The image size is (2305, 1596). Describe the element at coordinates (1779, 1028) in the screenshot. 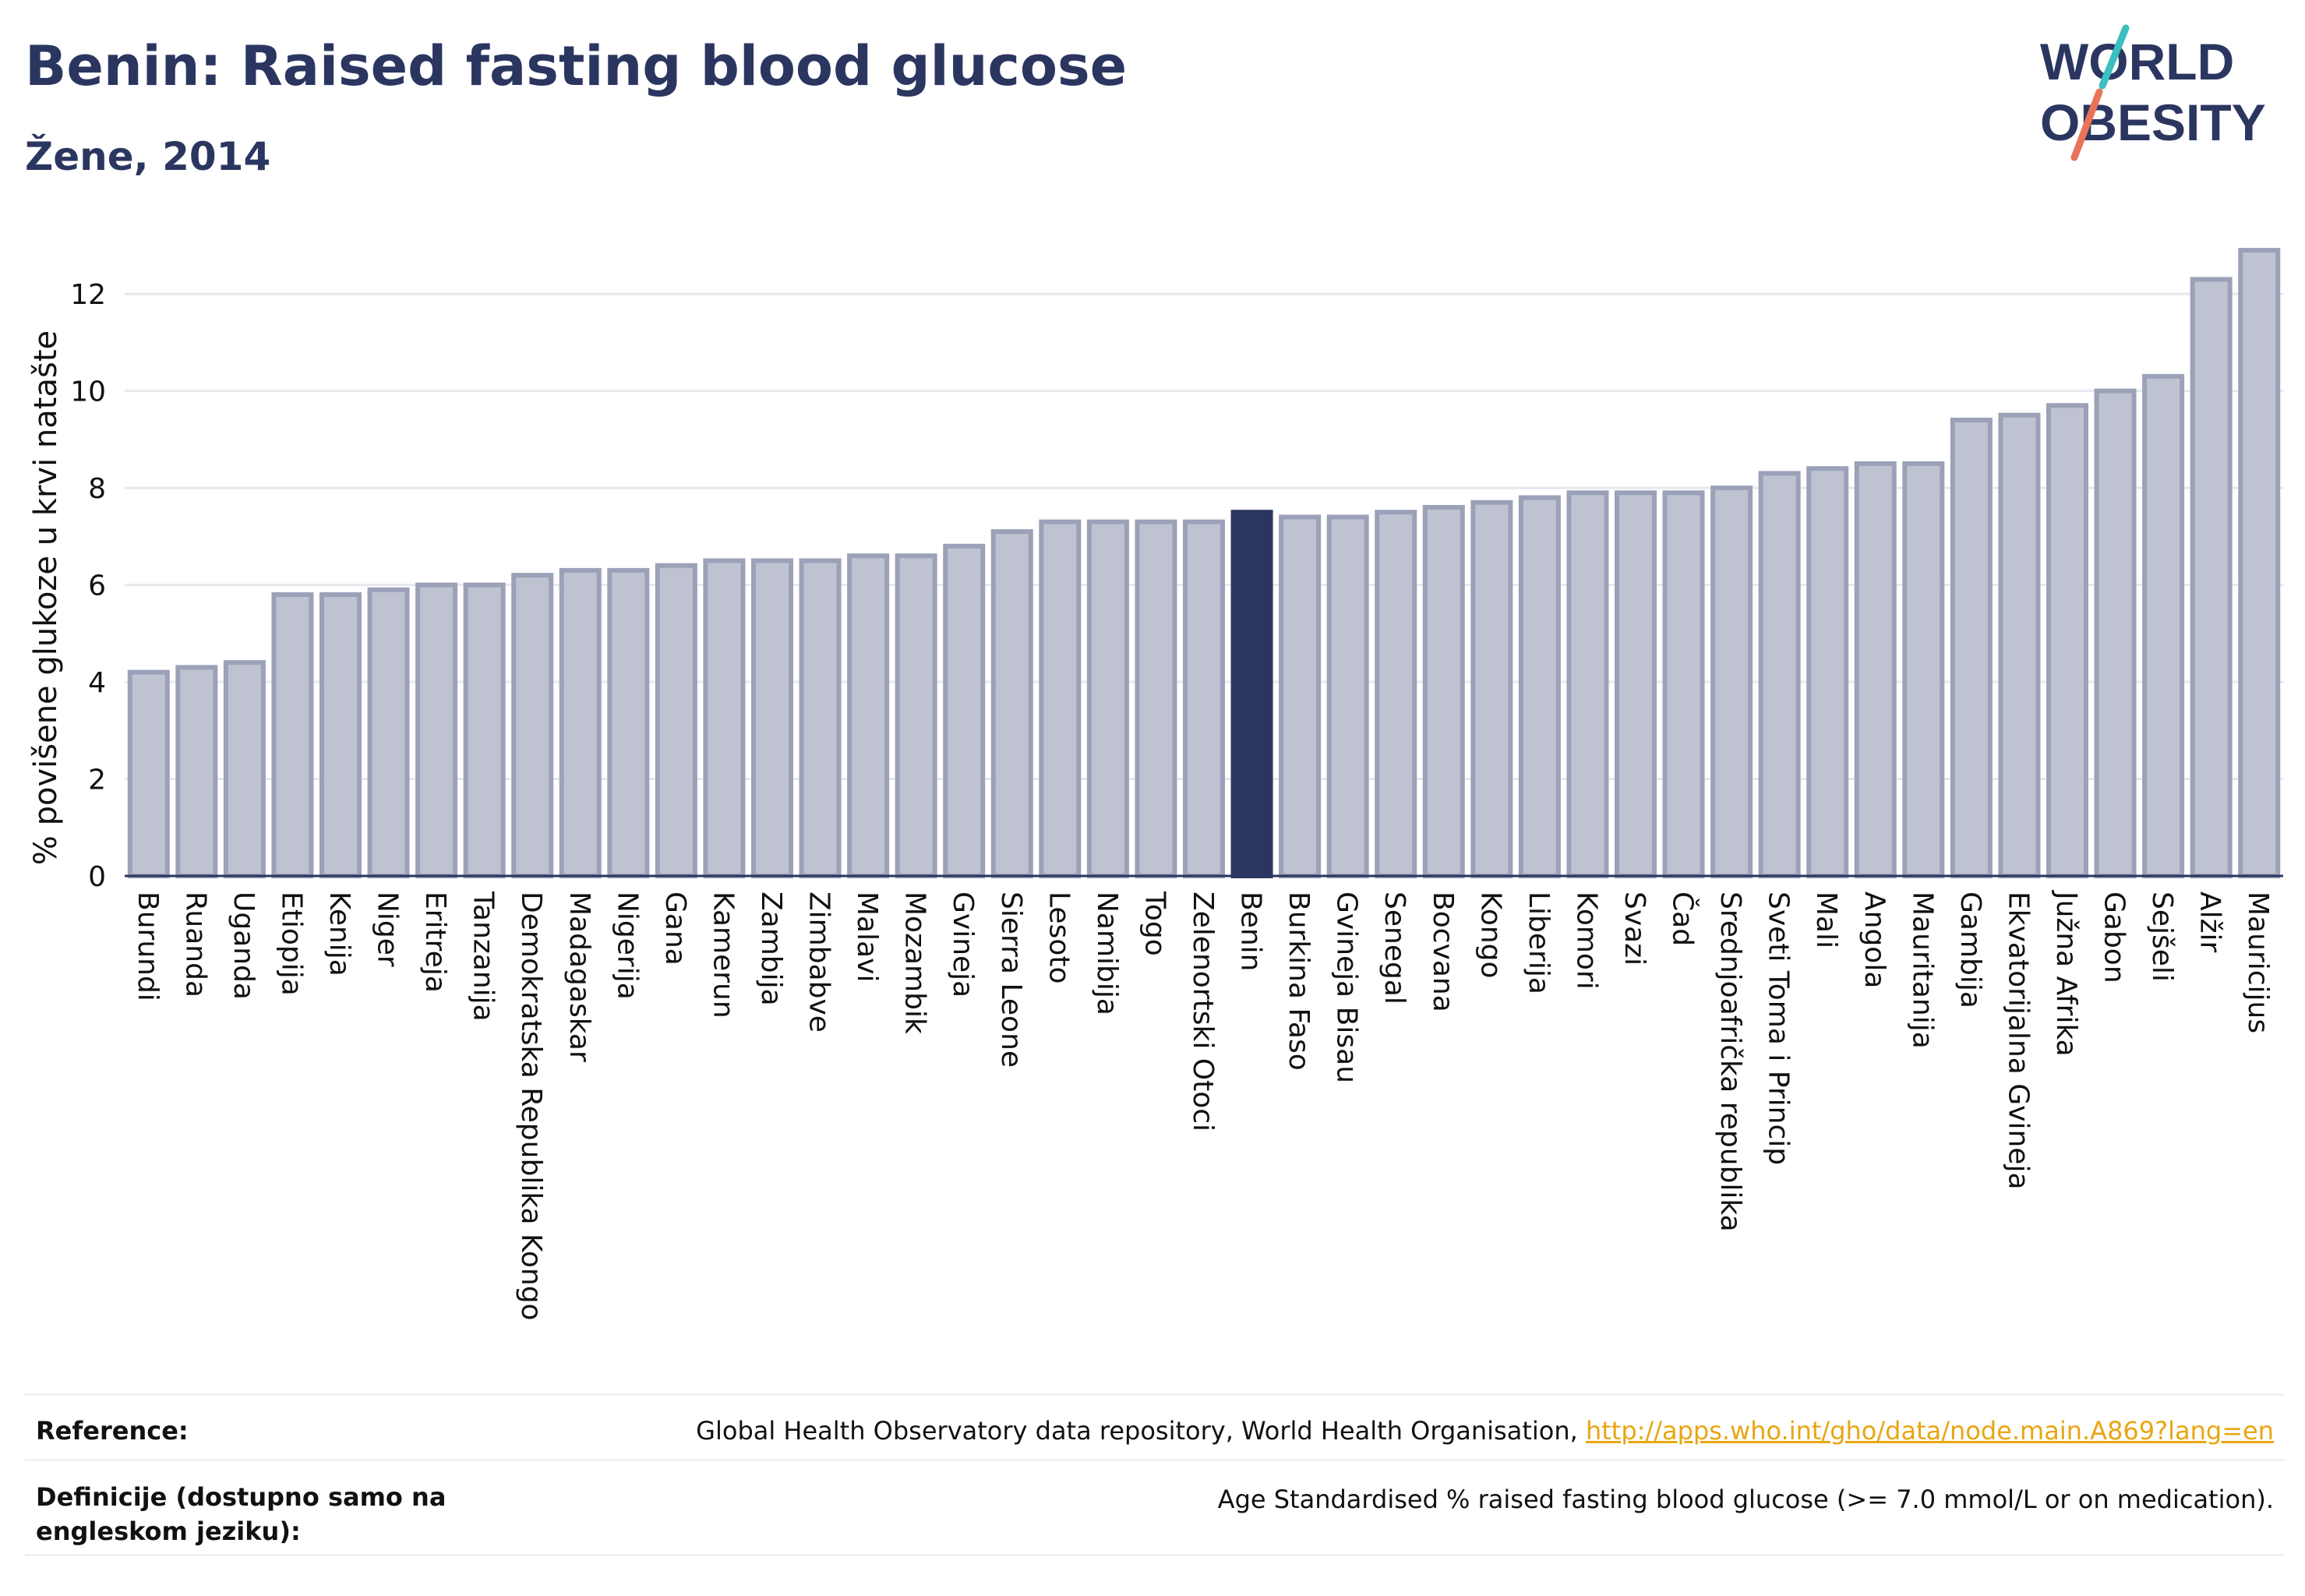

I see `x-tick-label: Sveti Toma i Princip` at that location.